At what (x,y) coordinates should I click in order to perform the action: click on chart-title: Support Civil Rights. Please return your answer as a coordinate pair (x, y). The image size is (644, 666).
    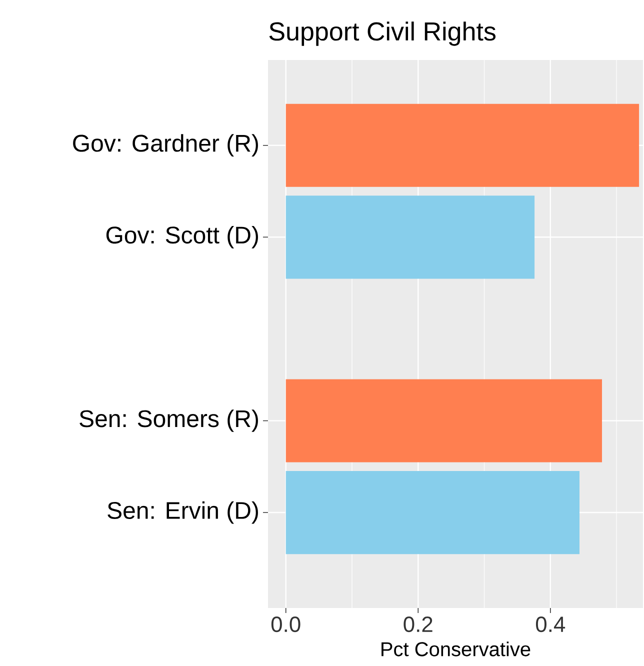
    Looking at the image, I should click on (383, 34).